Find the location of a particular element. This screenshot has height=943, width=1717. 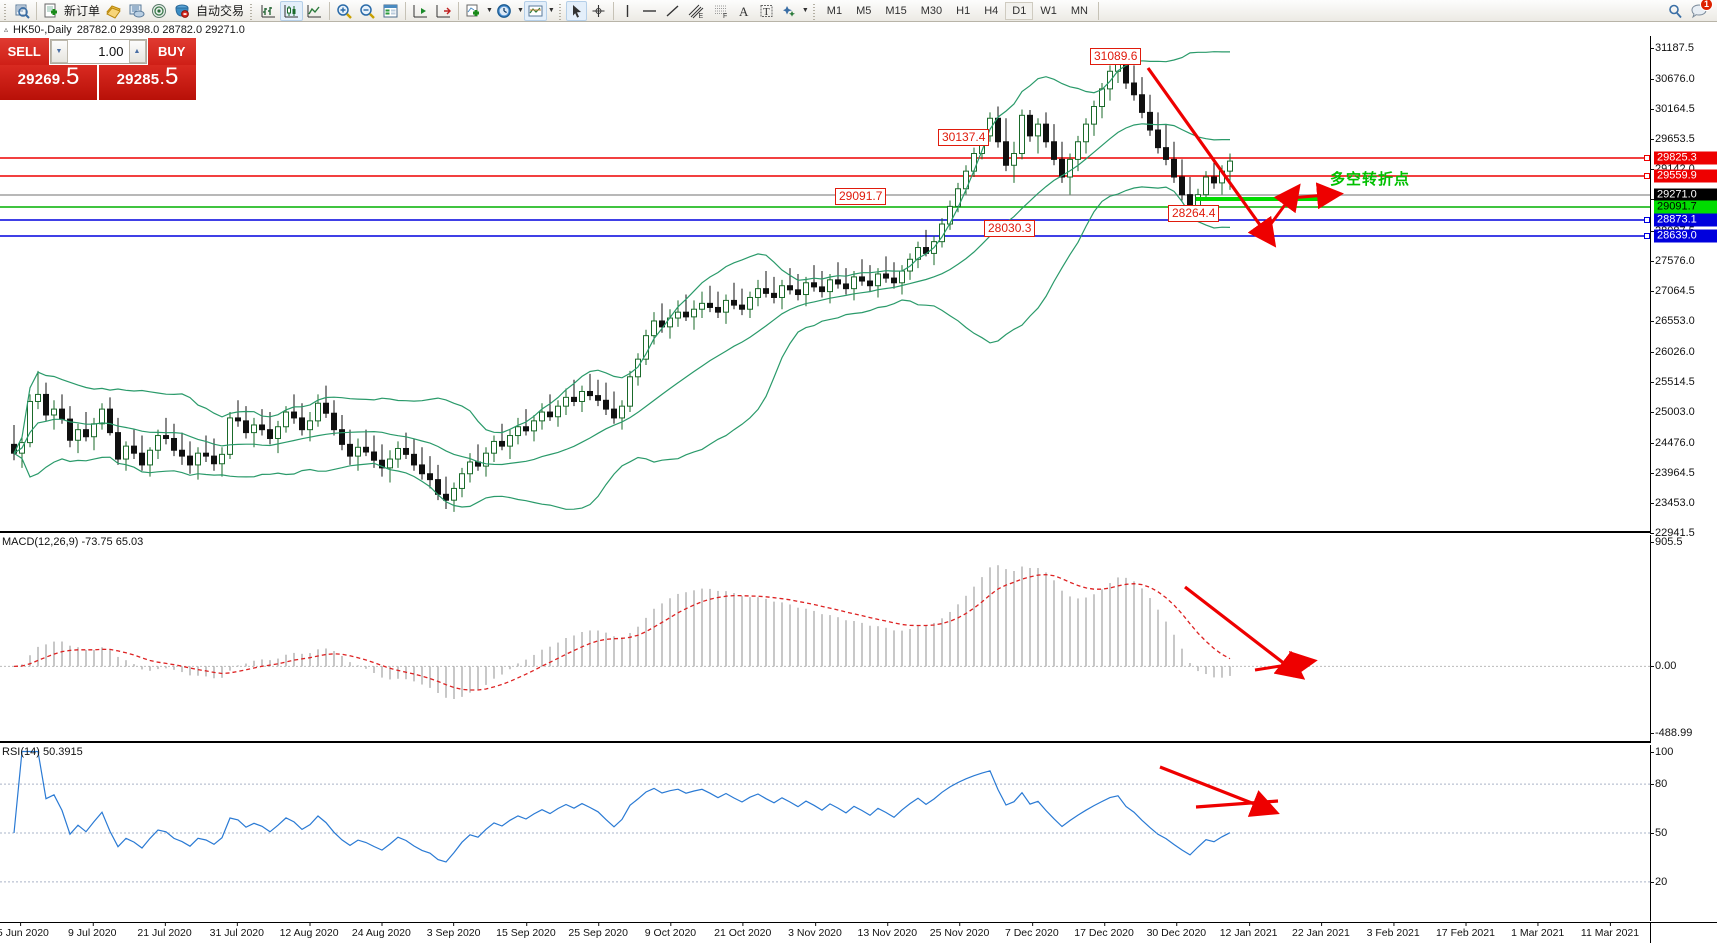

candlestick-chart-icon is located at coordinates (292, 10).